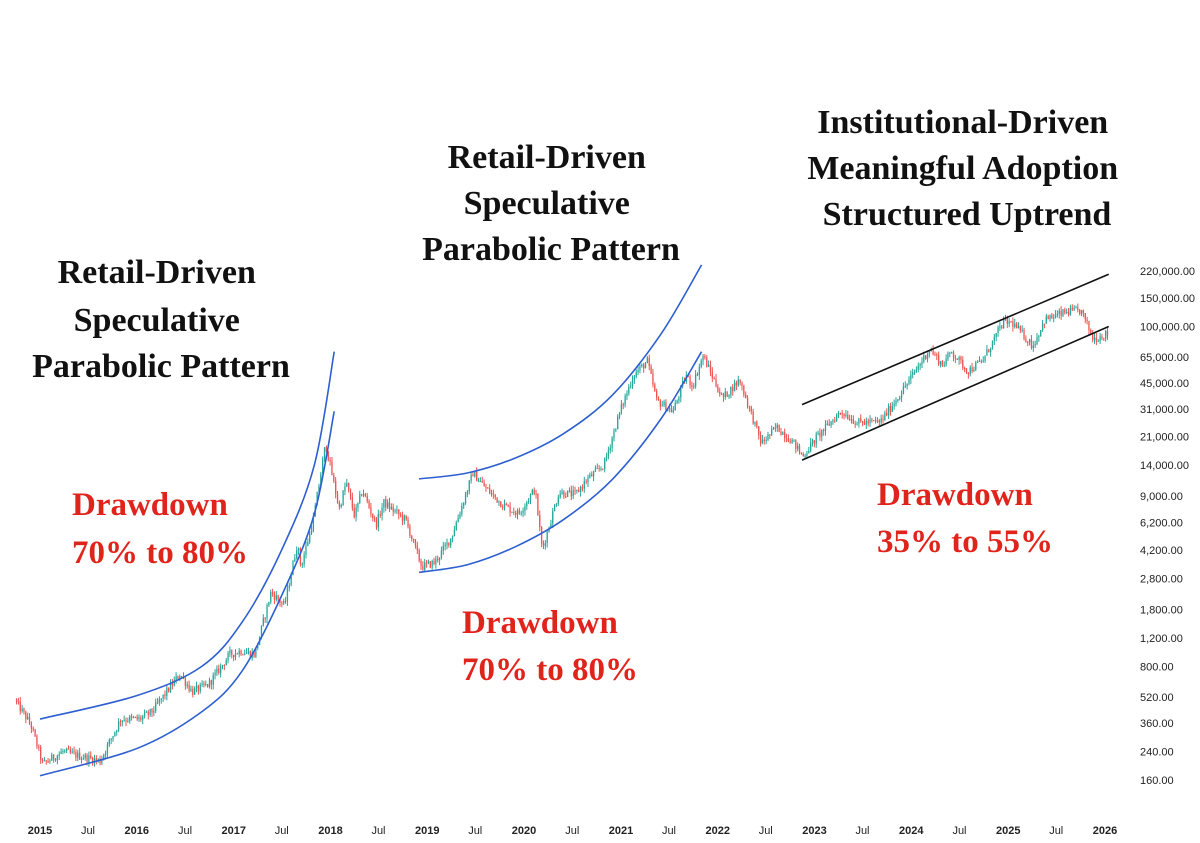 The width and height of the screenshot is (1200, 843). I want to click on x-tick-label: 2020, so click(524, 831).